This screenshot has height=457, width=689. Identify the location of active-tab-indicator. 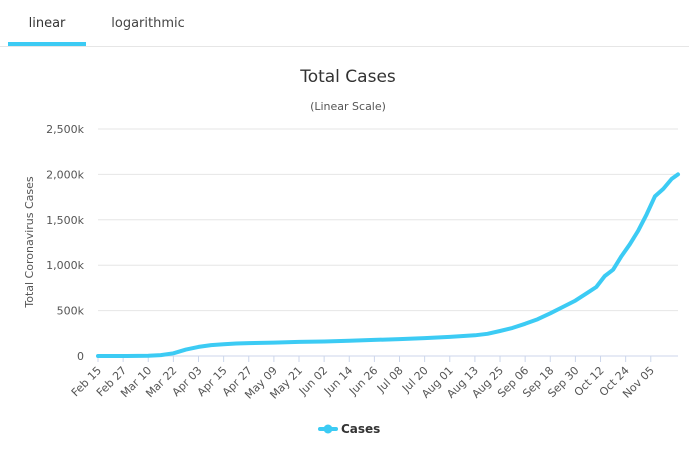
(47, 44).